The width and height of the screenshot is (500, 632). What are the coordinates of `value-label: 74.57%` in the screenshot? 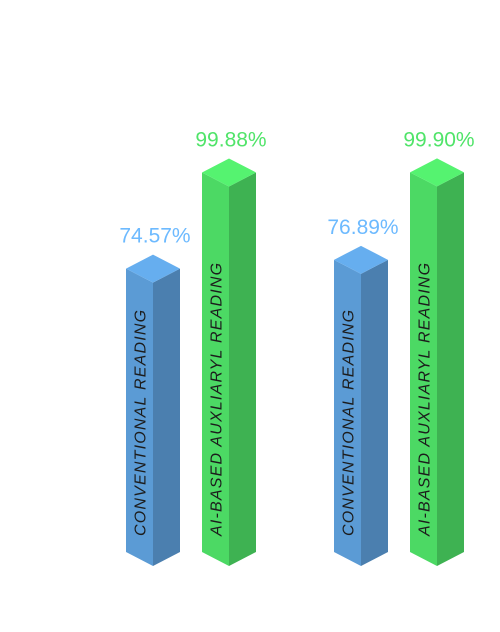 It's located at (154, 236).